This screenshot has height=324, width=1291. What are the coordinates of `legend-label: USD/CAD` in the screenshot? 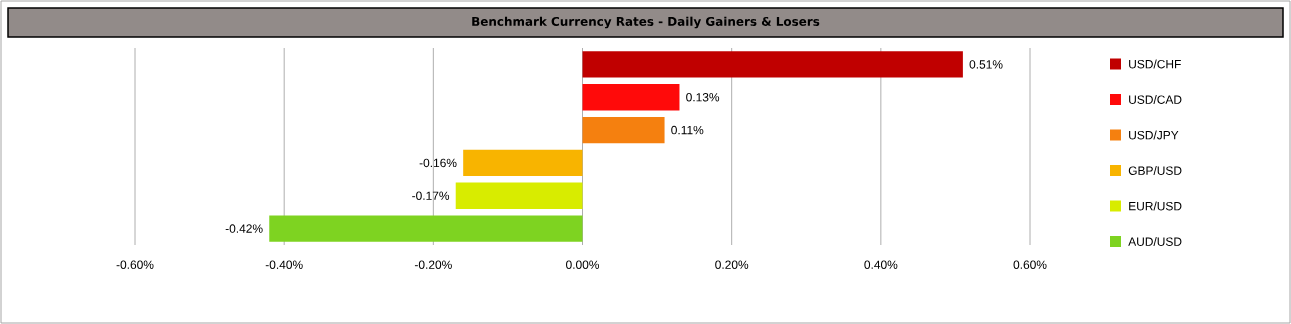 It's located at (1155, 99).